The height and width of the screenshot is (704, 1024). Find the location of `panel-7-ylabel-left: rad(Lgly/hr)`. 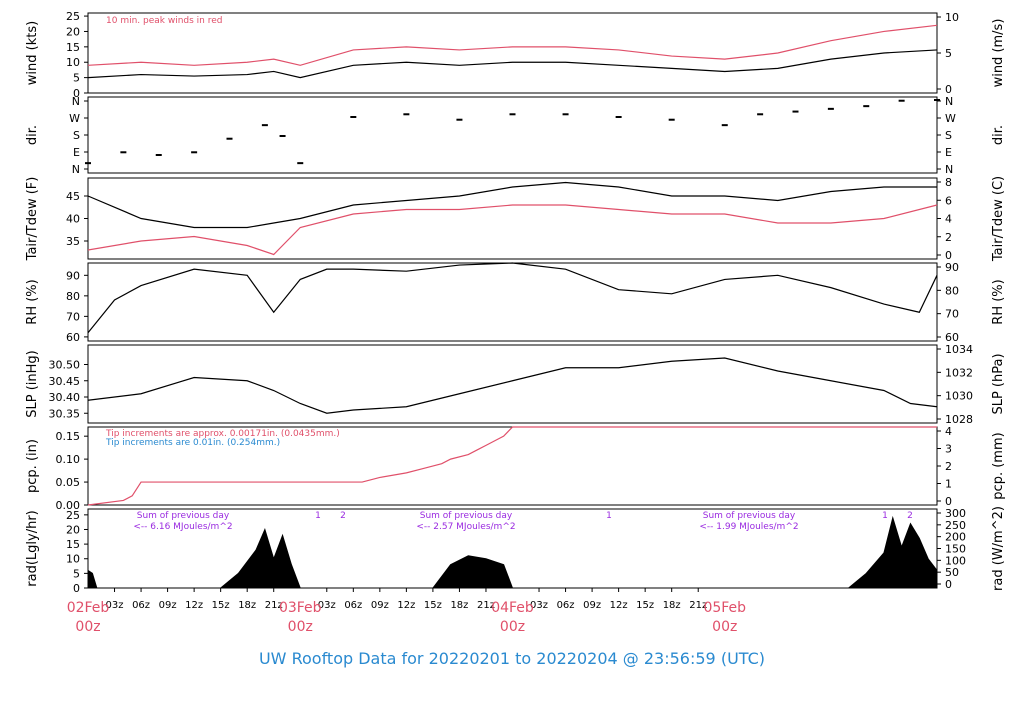

panel-7-ylabel-left: rad(Lgly/hr) is located at coordinates (32, 548).